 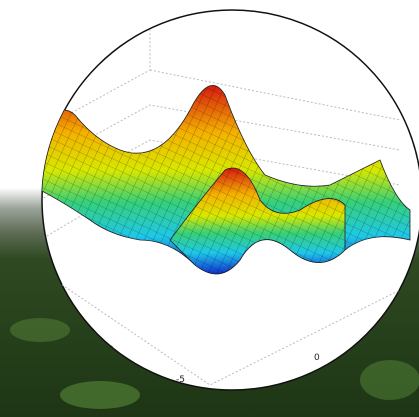 I want to click on surface-front-mesh, so click(x=257, y=221).